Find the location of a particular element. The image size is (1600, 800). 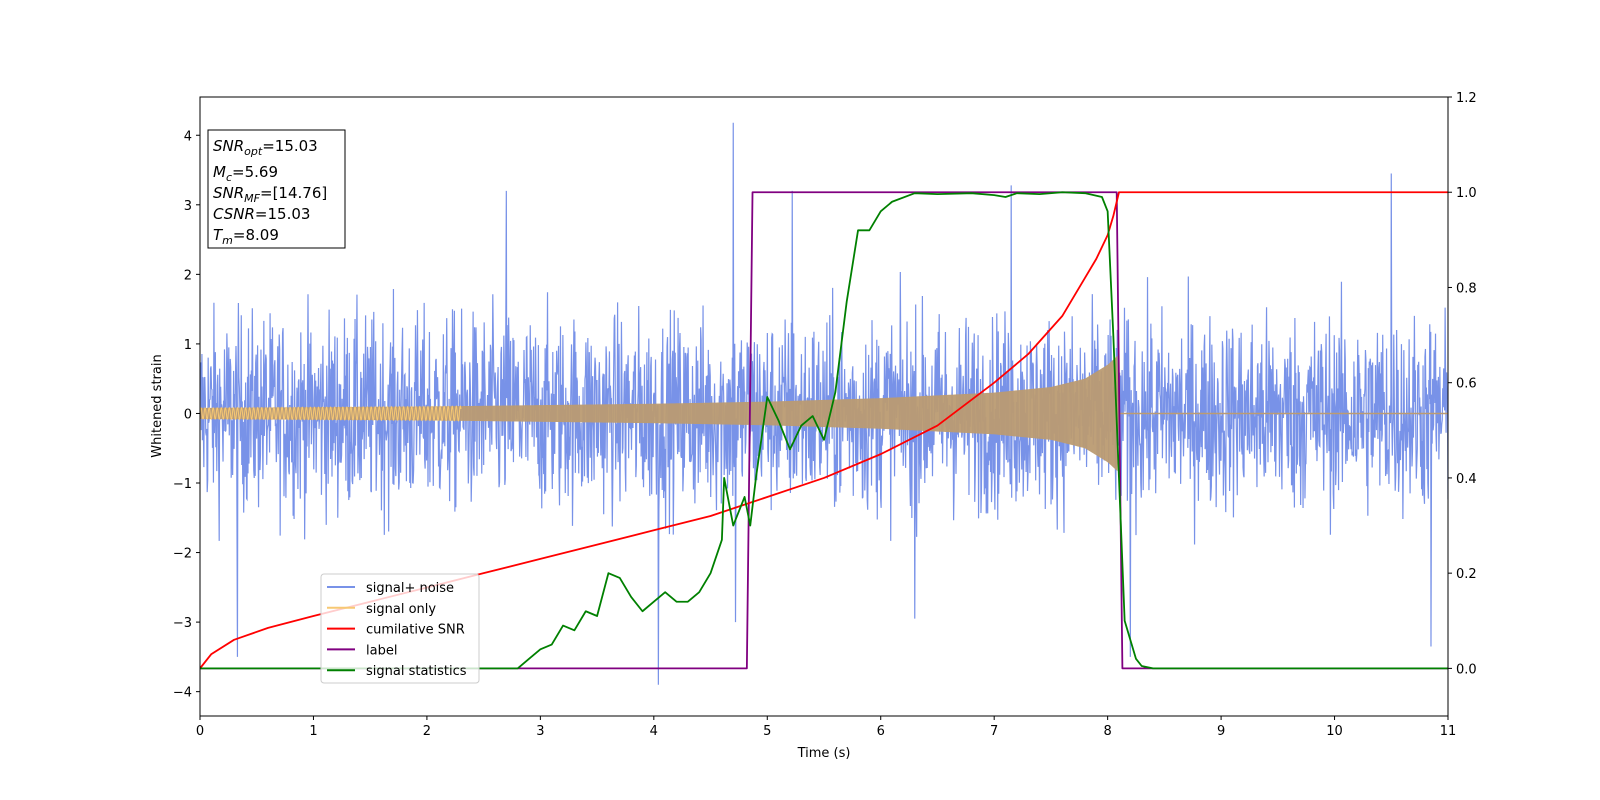

y-right-tick-label: 0.4 is located at coordinates (1466, 479).